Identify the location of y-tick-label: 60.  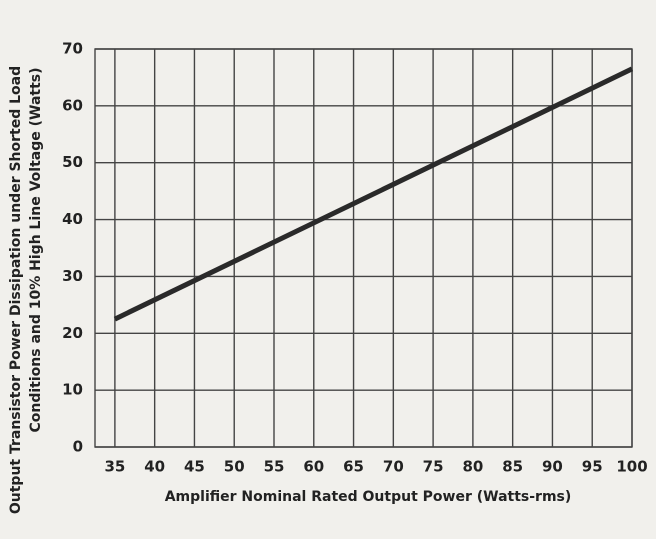
(72, 105).